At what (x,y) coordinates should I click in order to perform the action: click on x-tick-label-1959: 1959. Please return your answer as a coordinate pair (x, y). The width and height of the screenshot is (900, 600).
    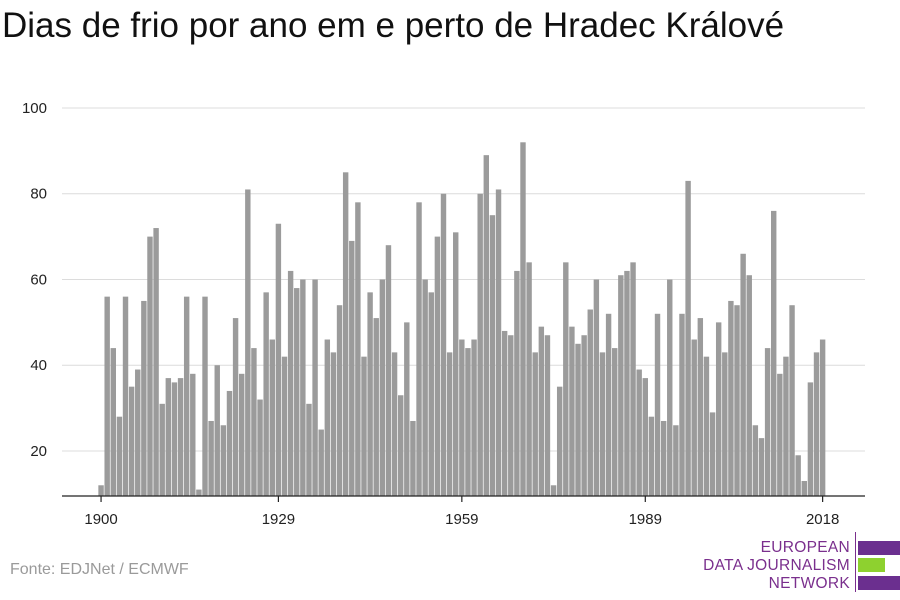
    Looking at the image, I should click on (461, 519).